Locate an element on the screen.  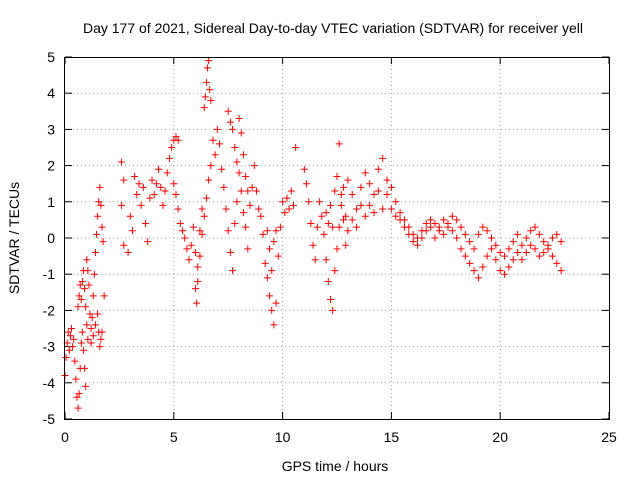
x-tick-label: 20 is located at coordinates (500, 437).